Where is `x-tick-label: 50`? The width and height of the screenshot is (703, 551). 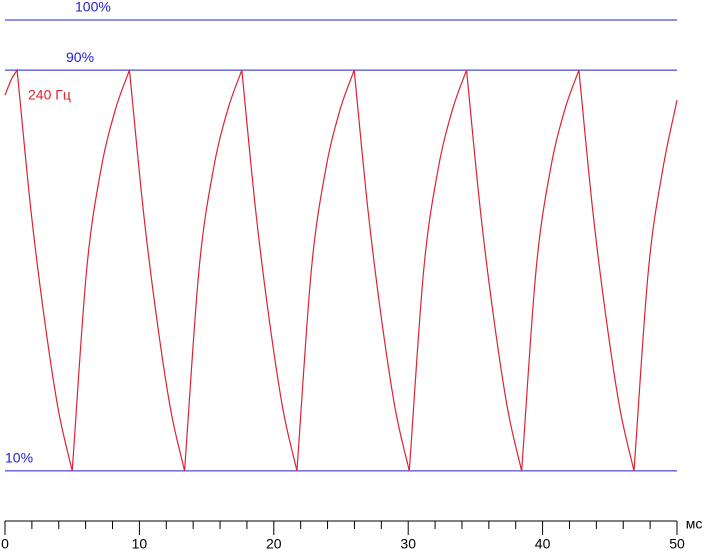 x-tick-label: 50 is located at coordinates (677, 543).